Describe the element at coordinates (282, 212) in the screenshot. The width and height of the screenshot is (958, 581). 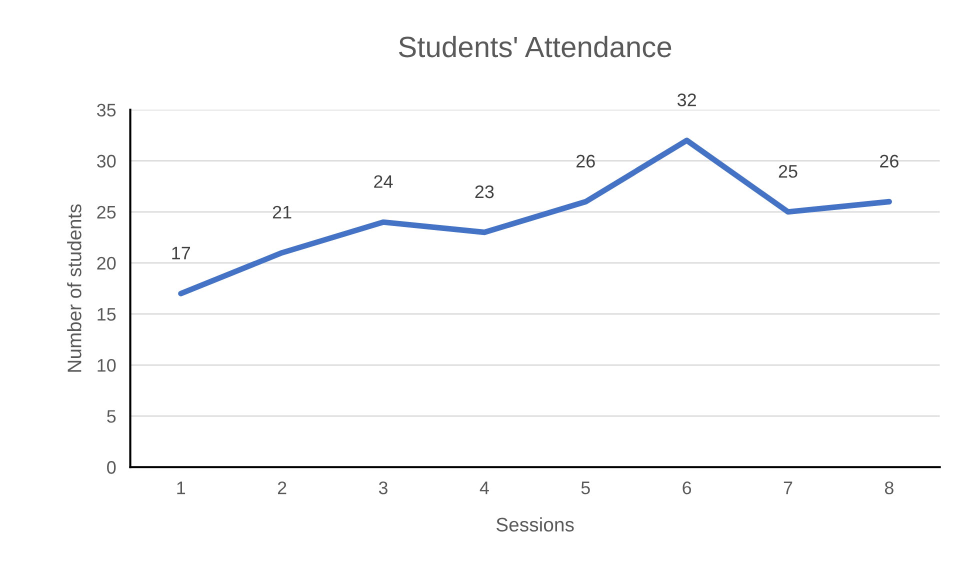
I see `data-label: 21` at that location.